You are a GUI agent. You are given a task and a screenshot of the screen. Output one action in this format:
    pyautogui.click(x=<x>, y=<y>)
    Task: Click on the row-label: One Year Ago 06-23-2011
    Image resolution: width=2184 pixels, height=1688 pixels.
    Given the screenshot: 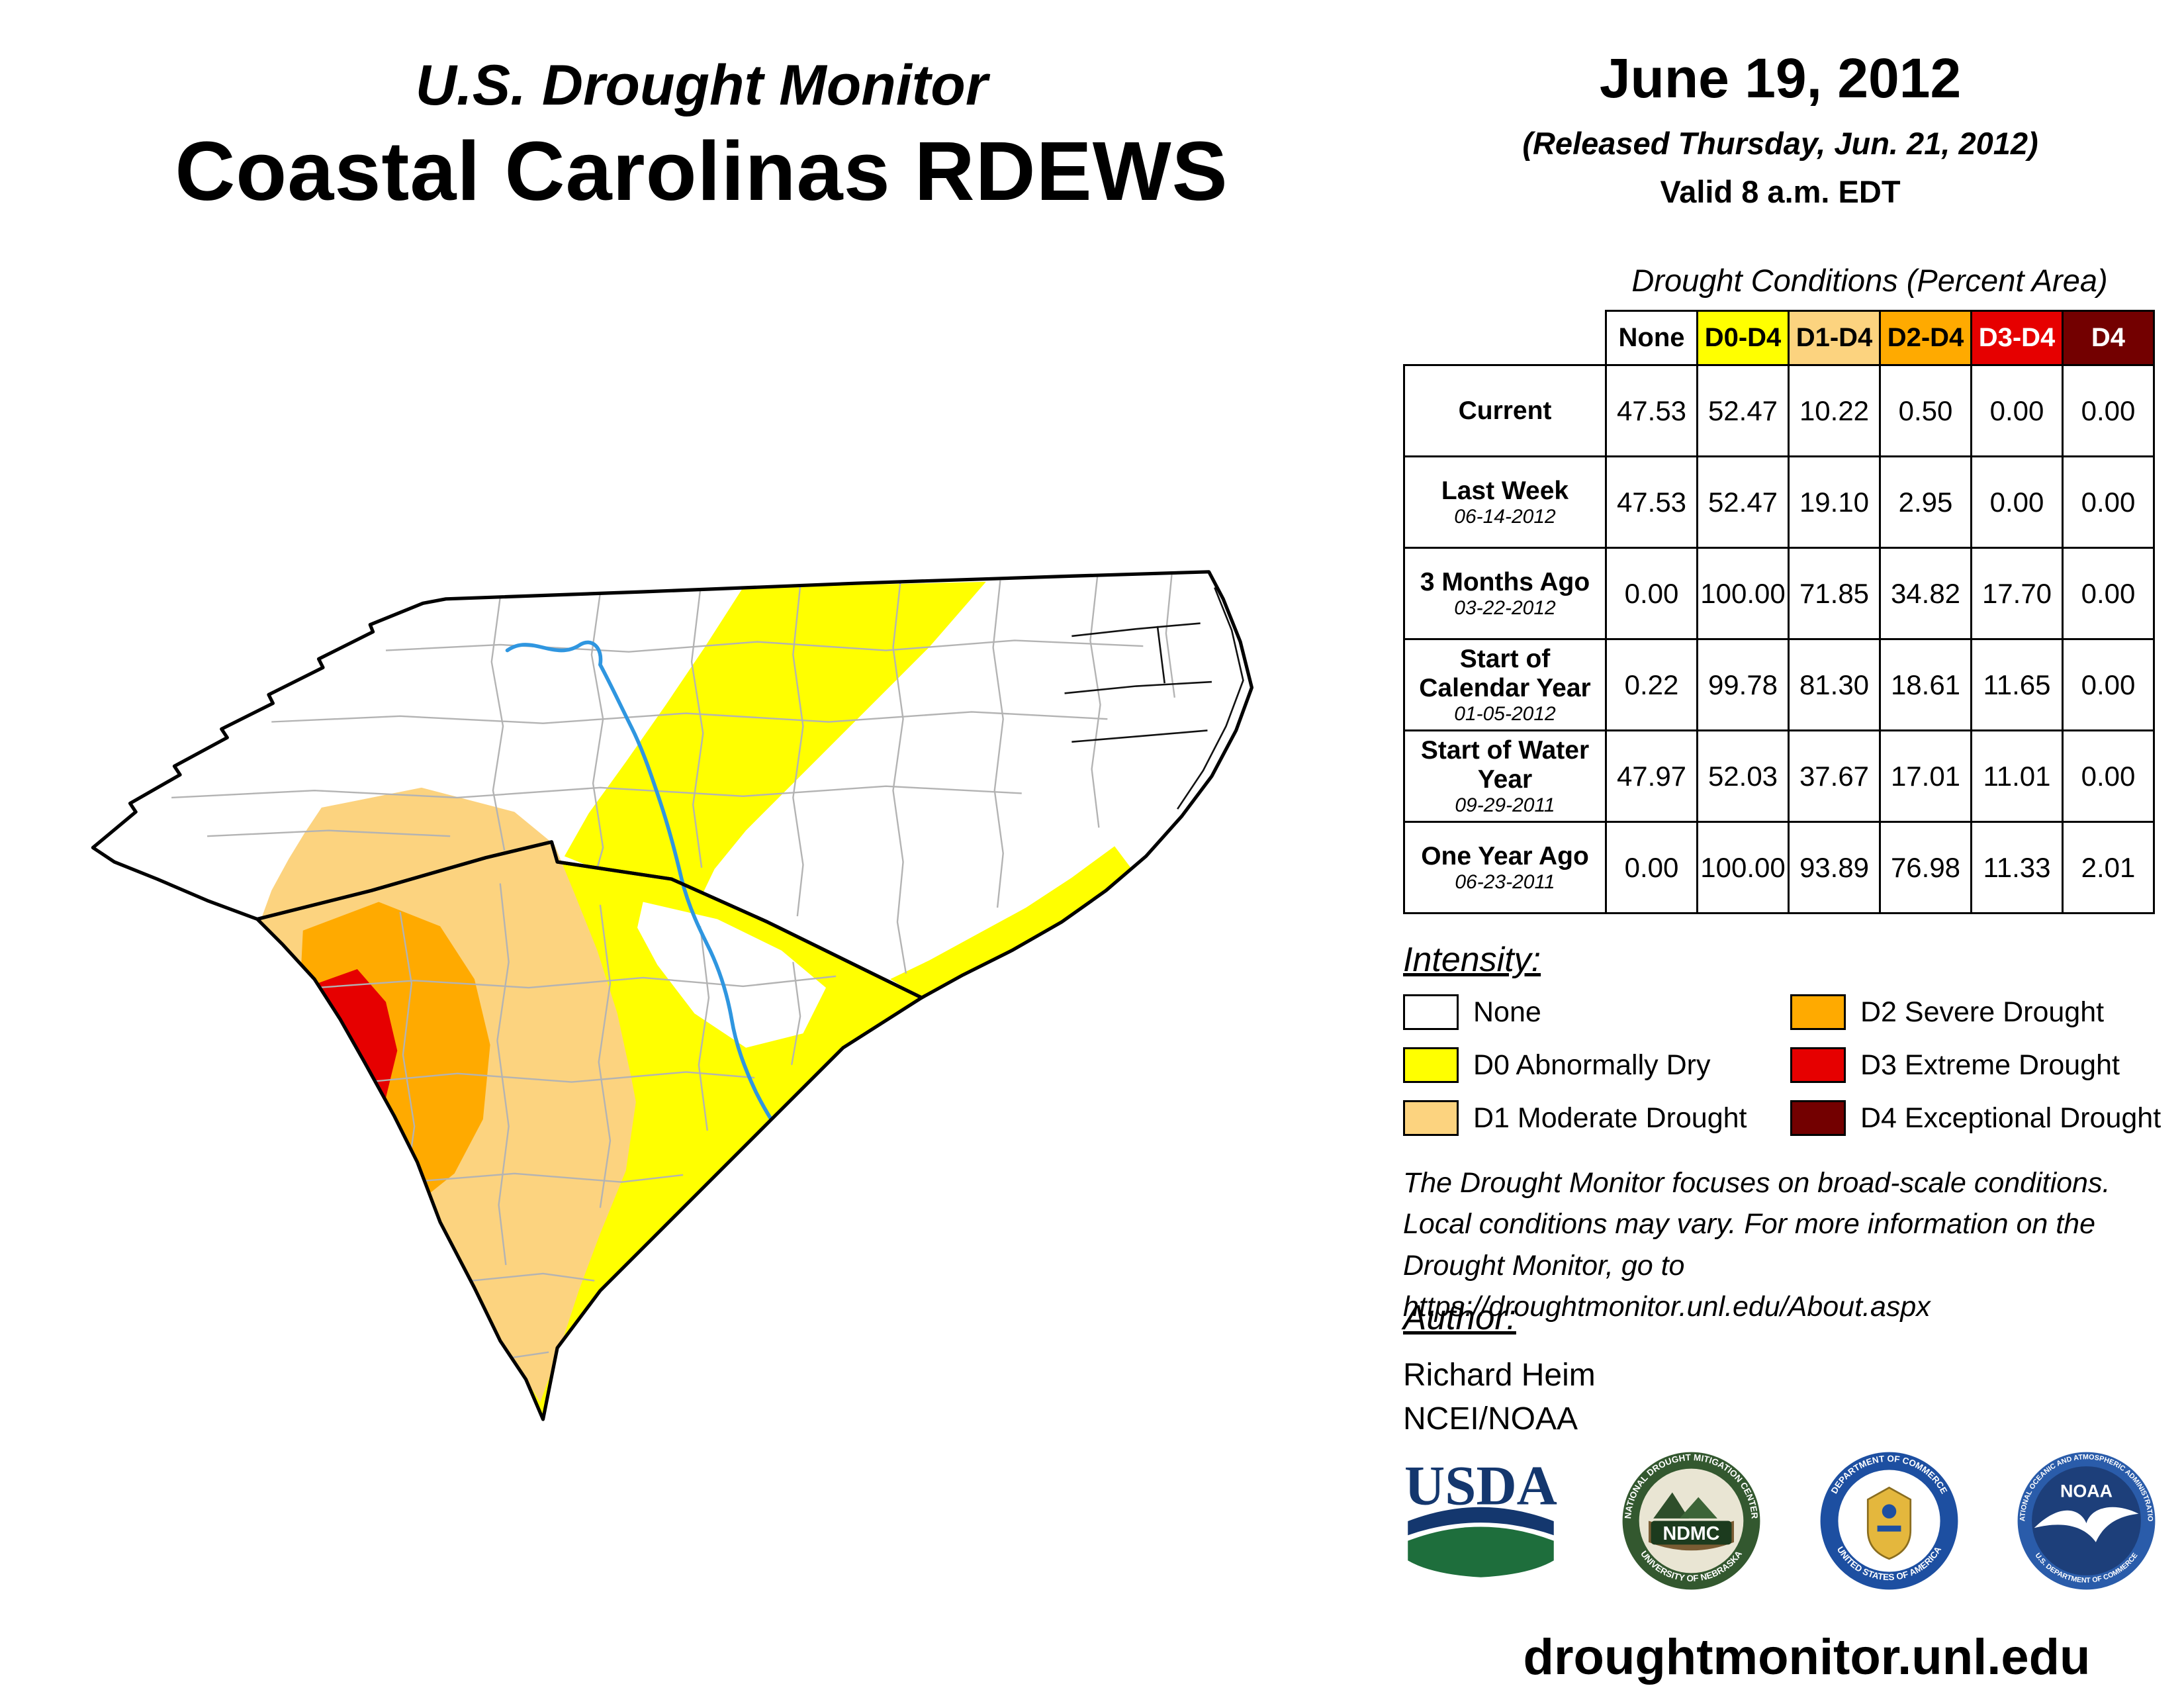 What is the action you would take?
    pyautogui.click(x=1505, y=867)
    